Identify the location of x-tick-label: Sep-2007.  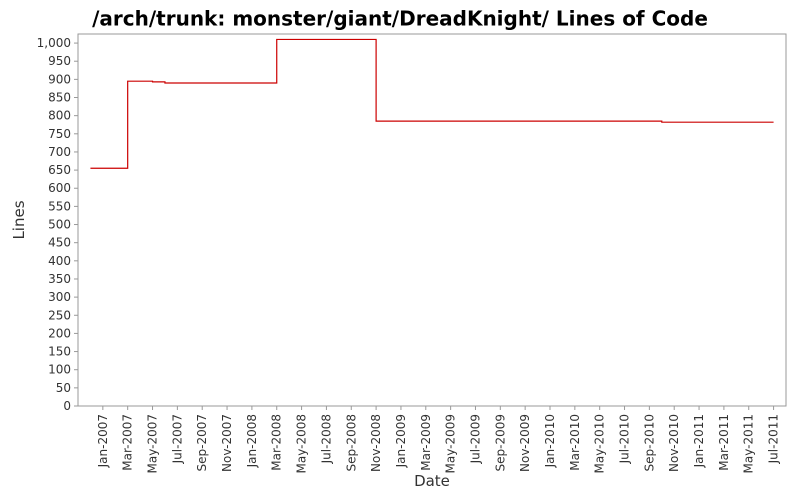
(202, 443).